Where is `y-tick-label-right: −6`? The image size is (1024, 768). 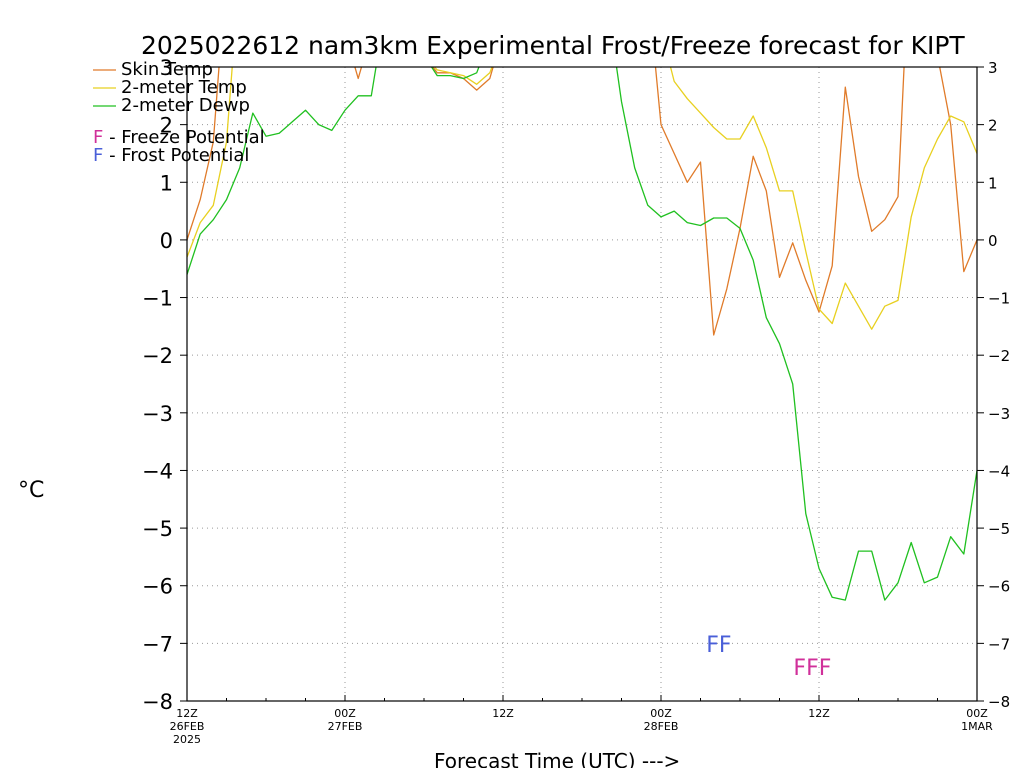
y-tick-label-right: −6 is located at coordinates (999, 587).